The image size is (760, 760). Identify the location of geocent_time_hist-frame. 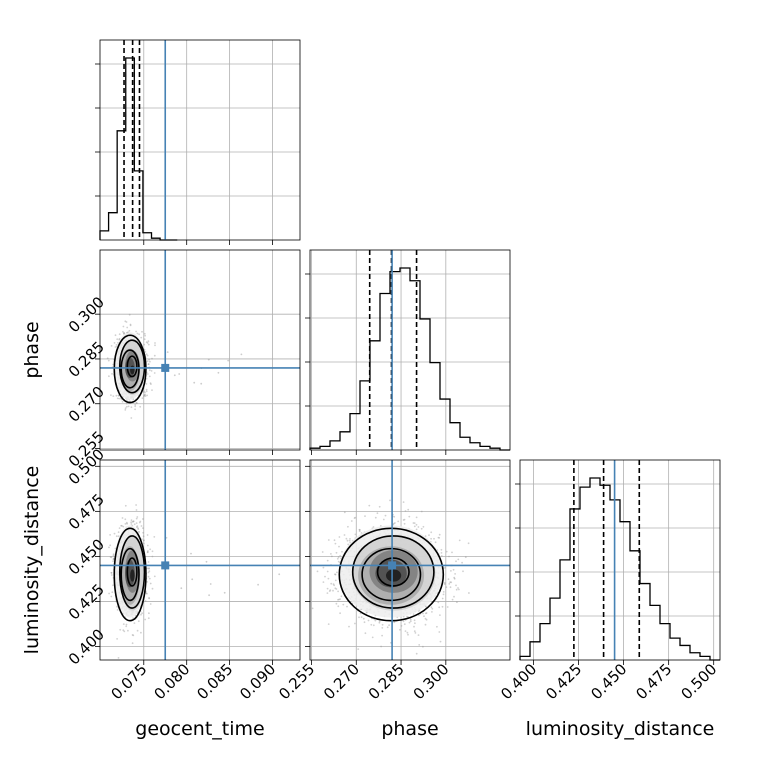
(200, 140).